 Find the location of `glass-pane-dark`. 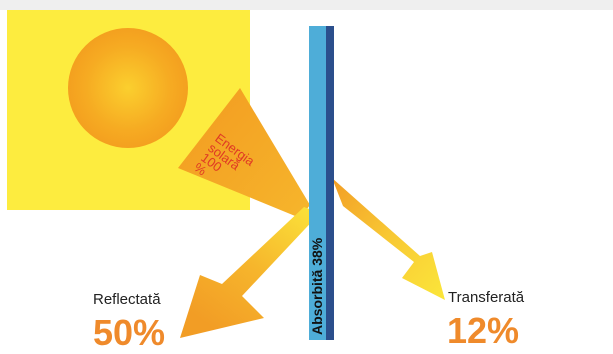

glass-pane-dark is located at coordinates (330, 183).